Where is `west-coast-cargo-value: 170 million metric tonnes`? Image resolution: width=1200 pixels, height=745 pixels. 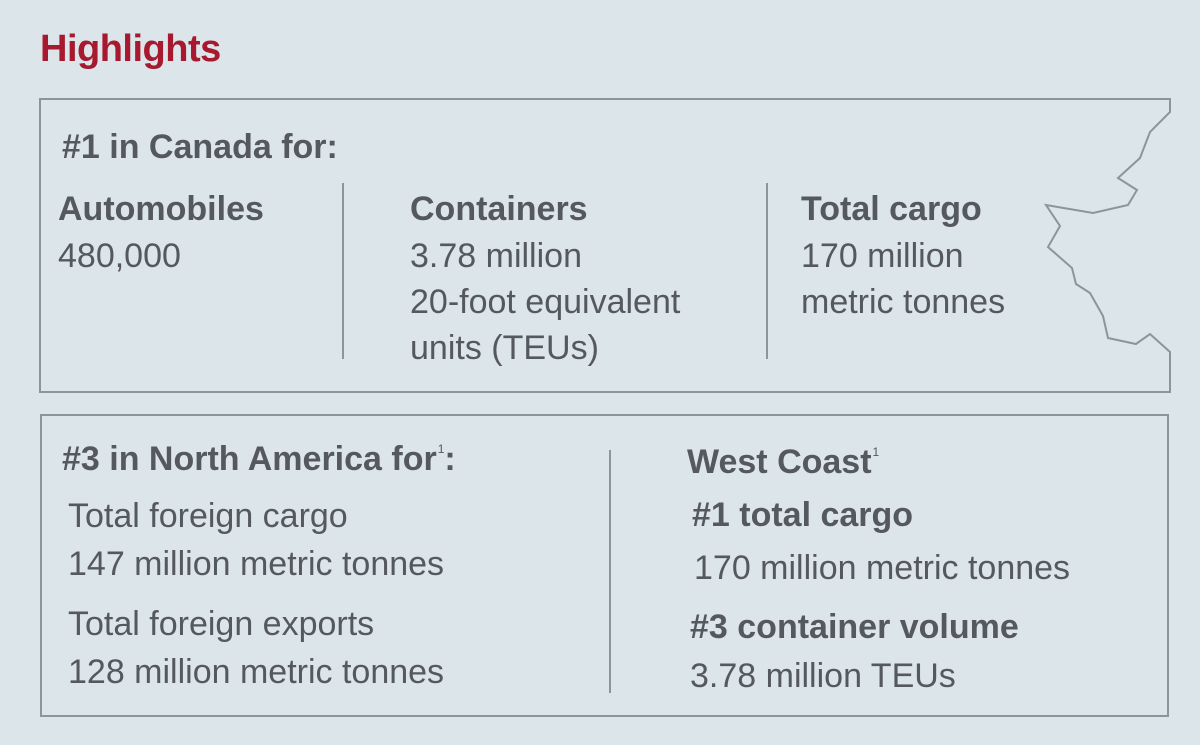
west-coast-cargo-value: 170 million metric tonnes is located at coordinates (882, 568).